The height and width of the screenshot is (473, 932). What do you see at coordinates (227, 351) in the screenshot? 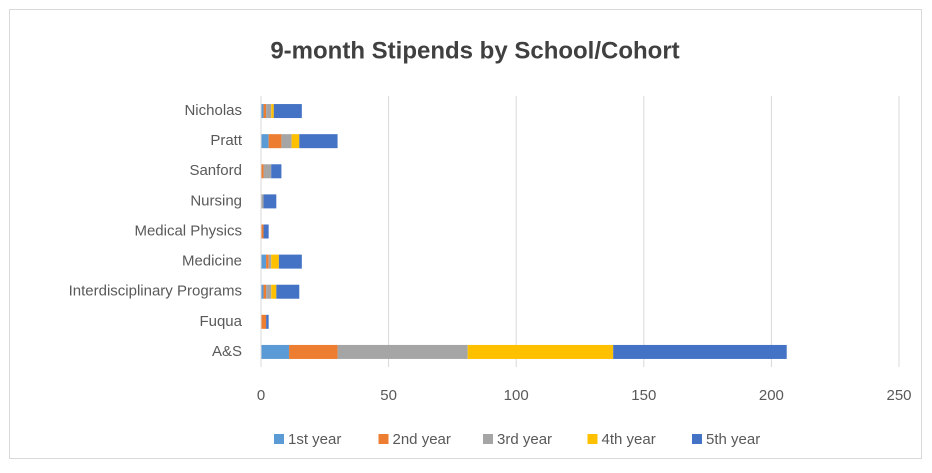
I see `y-tick-label: A&S` at bounding box center [227, 351].